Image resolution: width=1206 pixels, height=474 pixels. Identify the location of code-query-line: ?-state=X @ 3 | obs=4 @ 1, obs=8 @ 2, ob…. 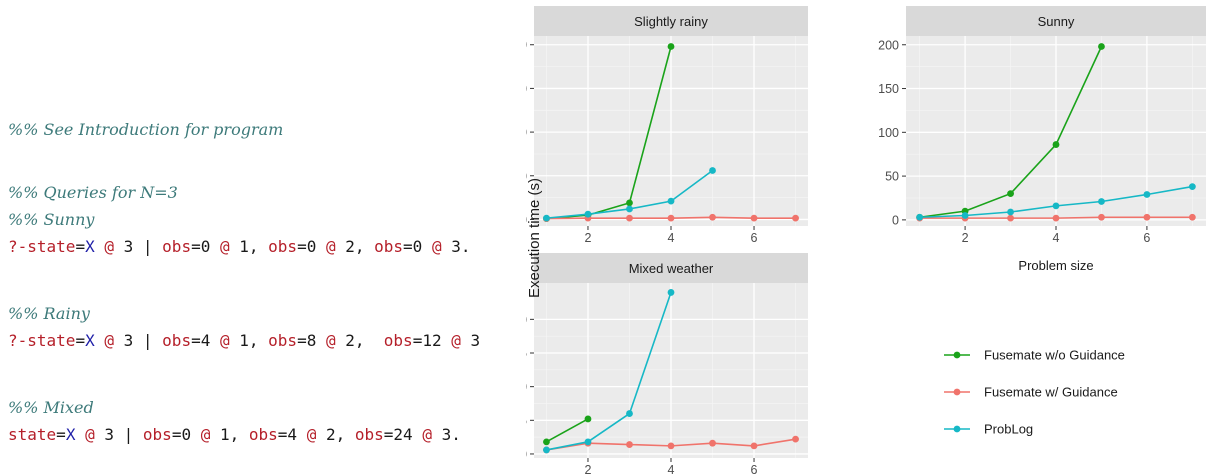
(244, 340).